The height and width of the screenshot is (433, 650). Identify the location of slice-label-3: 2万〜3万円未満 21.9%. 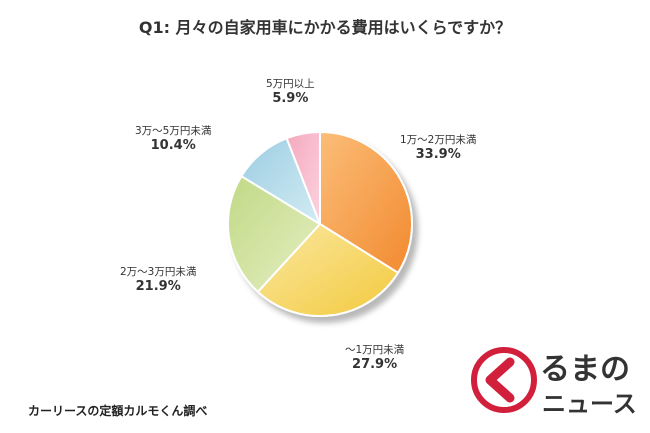
(158, 280).